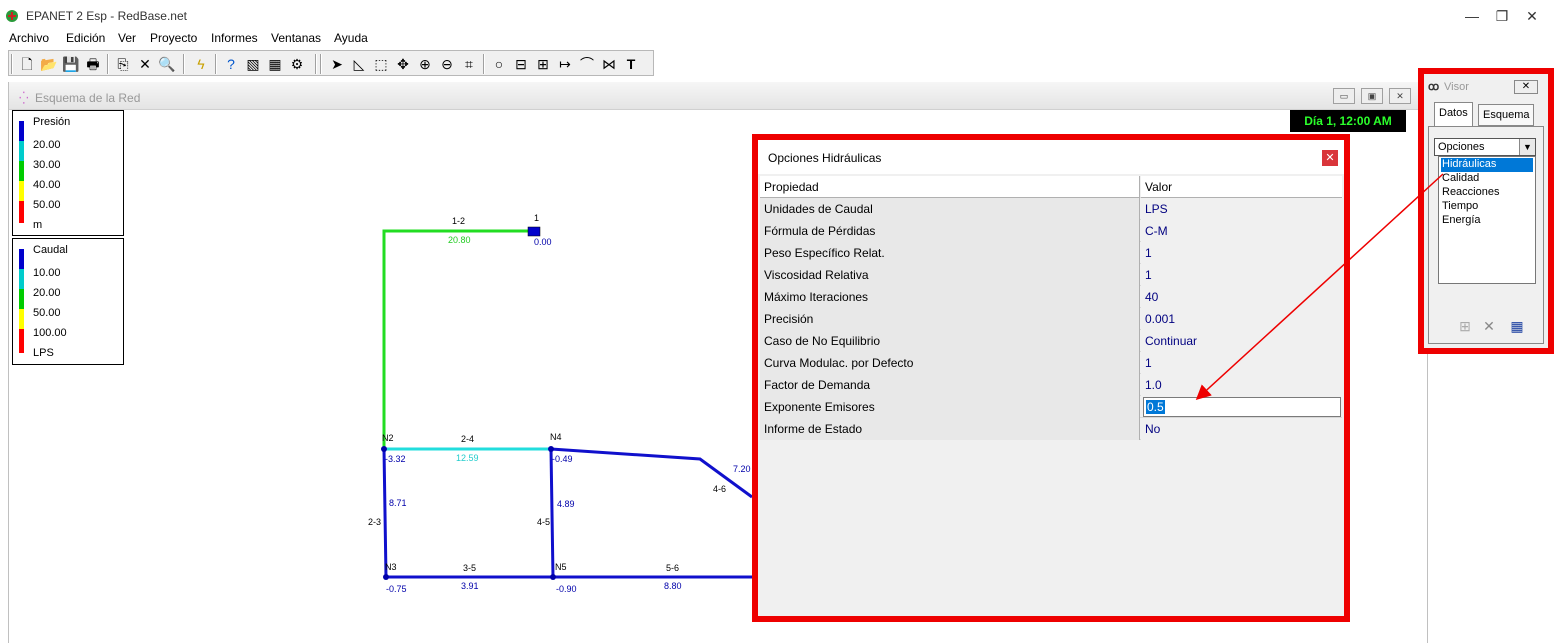 This screenshot has width=1556, height=643. Describe the element at coordinates (234, 38) in the screenshot. I see `menu-informes: Informes` at that location.